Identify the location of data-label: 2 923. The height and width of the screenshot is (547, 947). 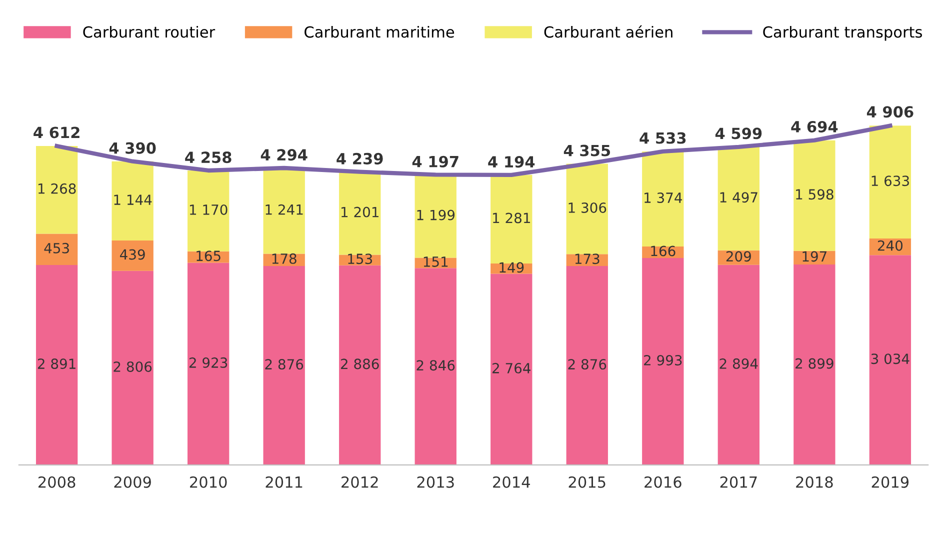
(208, 362).